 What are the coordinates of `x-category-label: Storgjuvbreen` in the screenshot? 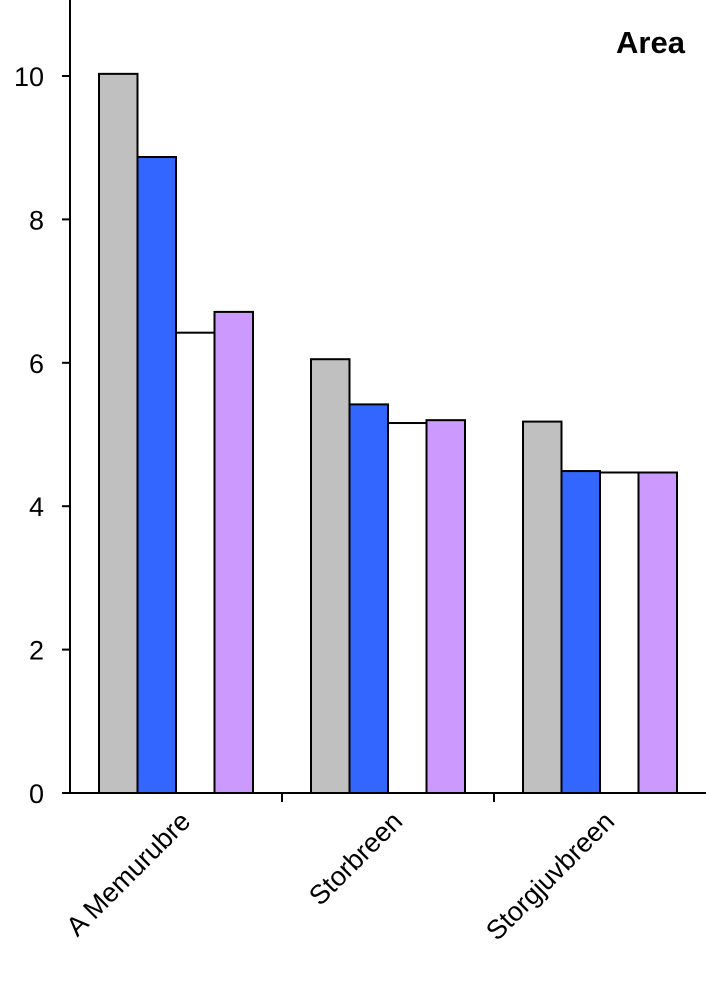 It's located at (550, 876).